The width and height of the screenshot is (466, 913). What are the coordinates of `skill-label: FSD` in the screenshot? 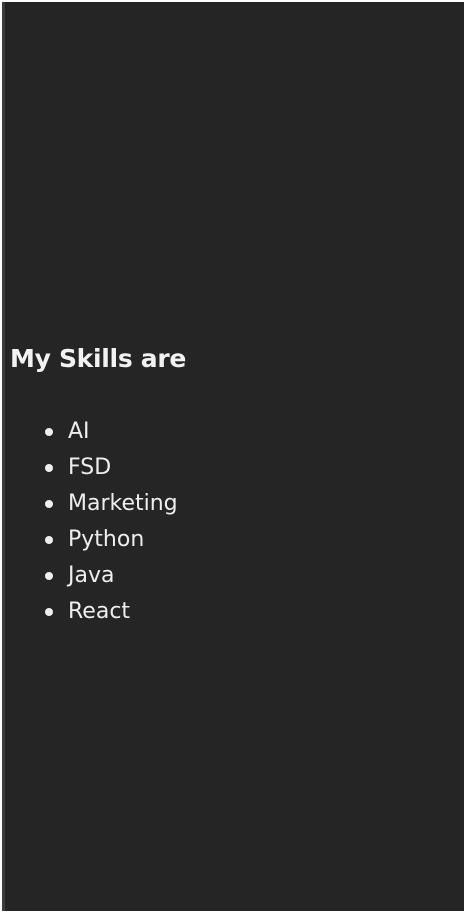 It's located at (90, 467).